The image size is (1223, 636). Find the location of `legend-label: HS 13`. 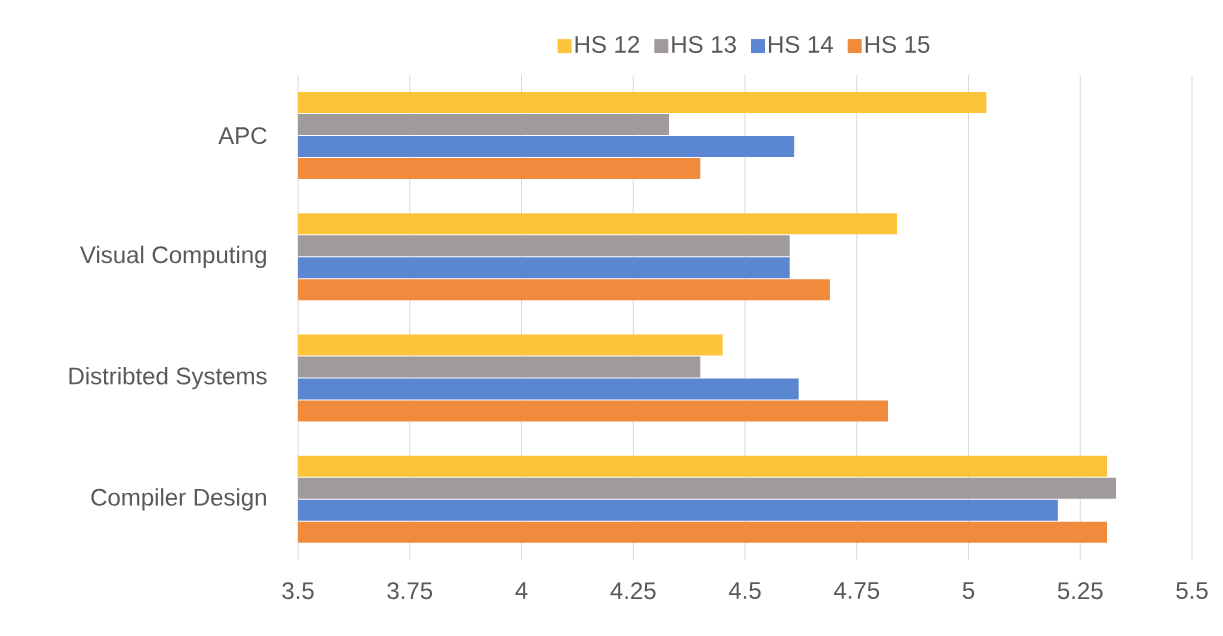

legend-label: HS 13 is located at coordinates (704, 44).